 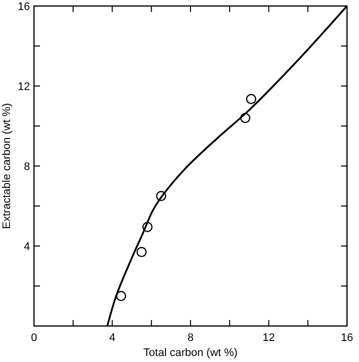 I want to click on x-tick-label: 16, so click(x=347, y=338).